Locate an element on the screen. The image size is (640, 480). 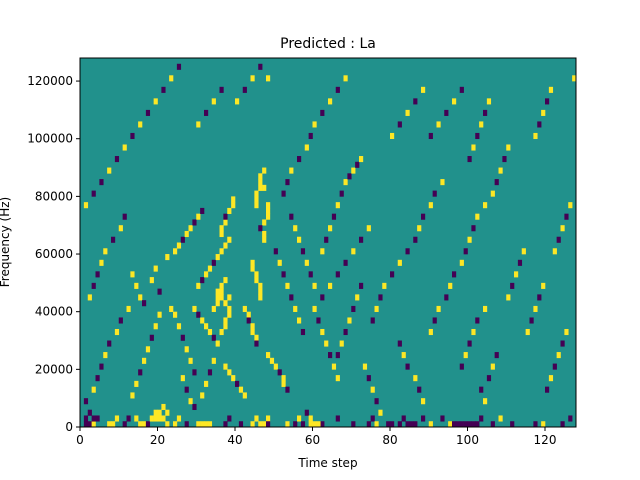
y-tick-label: 120000 is located at coordinates (50, 81).